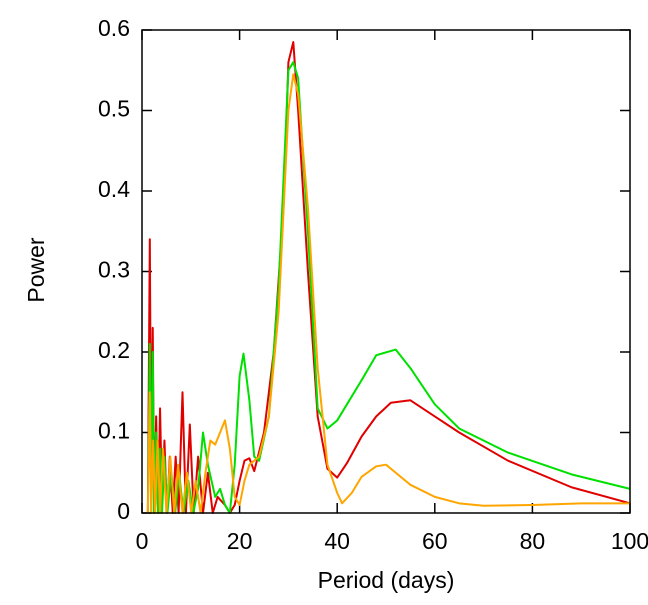  Describe the element at coordinates (142, 541) in the screenshot. I see `x-tick-label: 0` at that location.